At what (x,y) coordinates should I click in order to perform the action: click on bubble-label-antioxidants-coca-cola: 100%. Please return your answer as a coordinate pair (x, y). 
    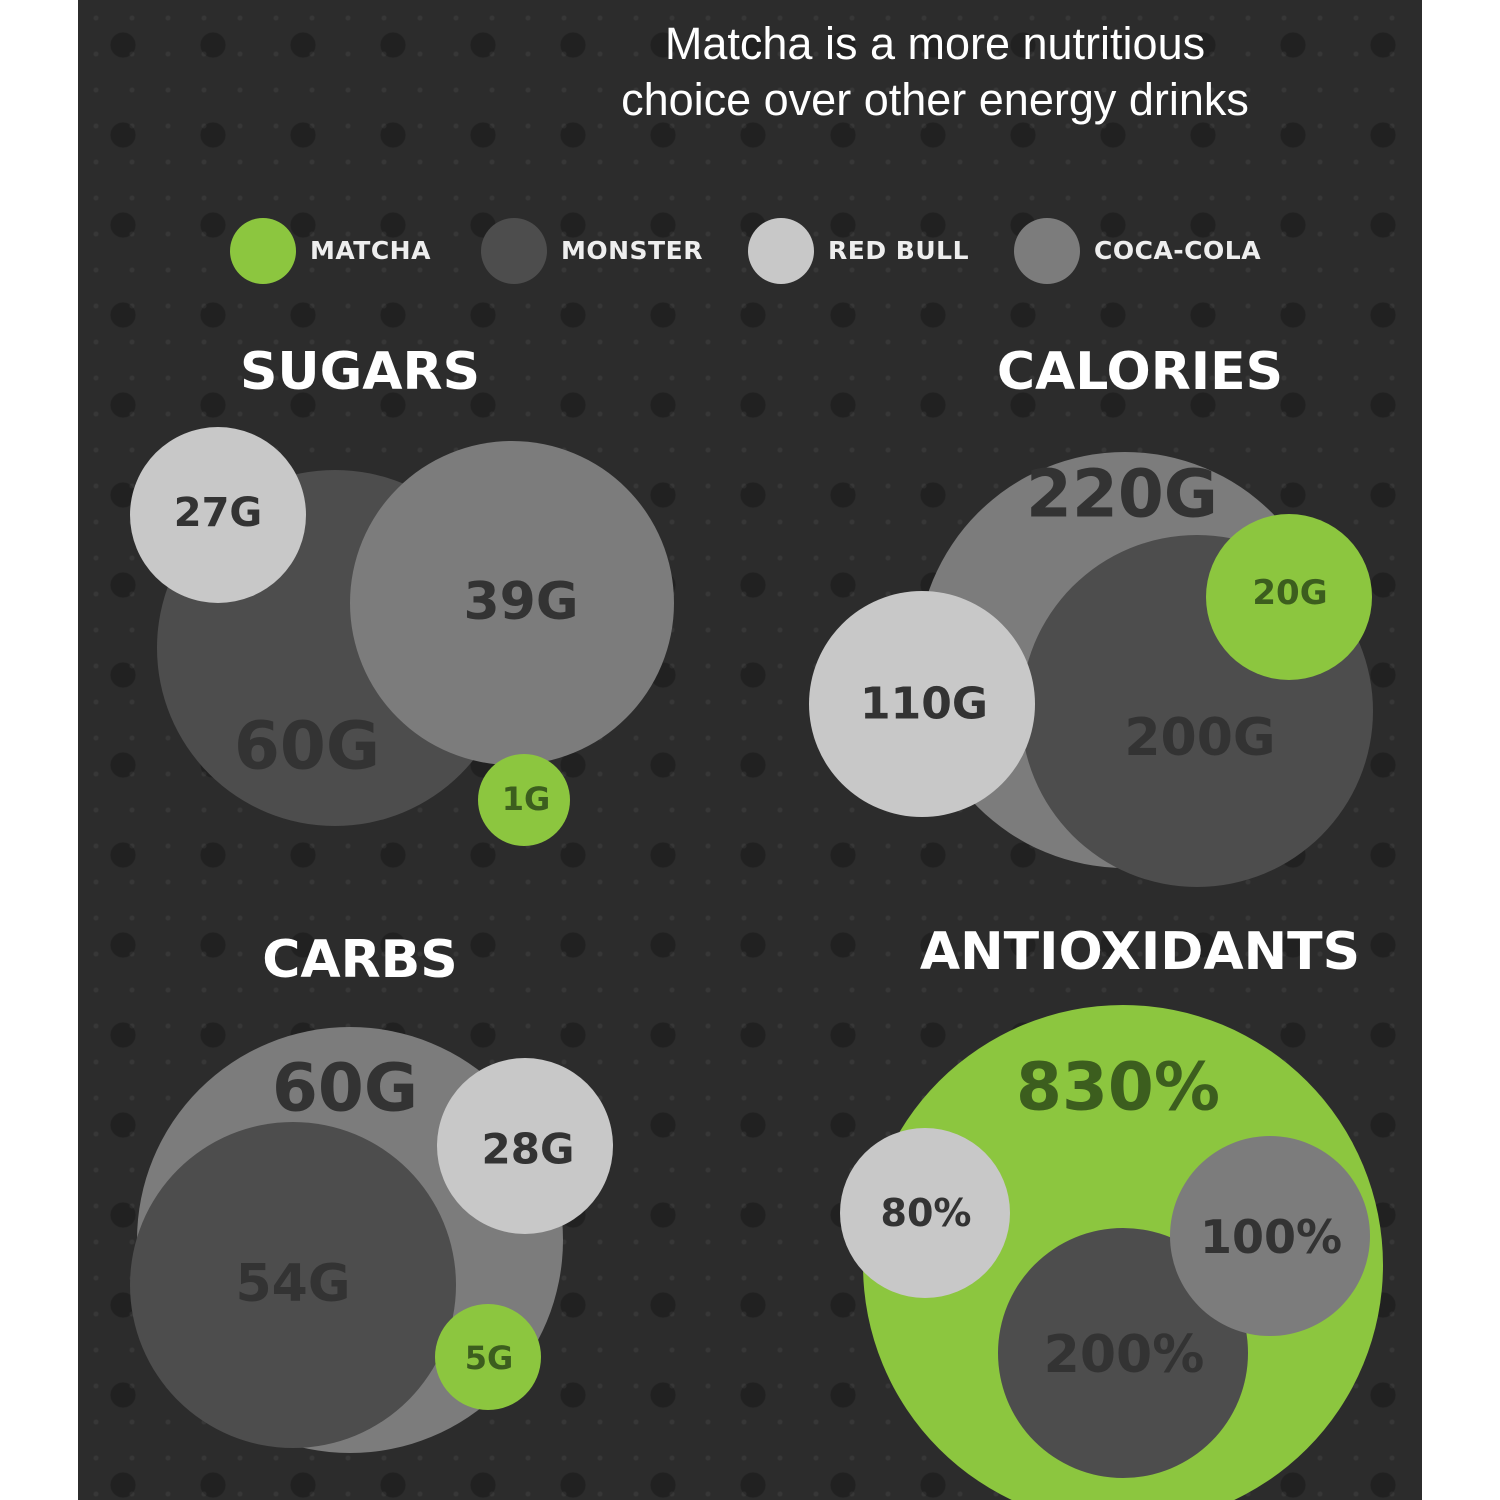
    Looking at the image, I should click on (1271, 1237).